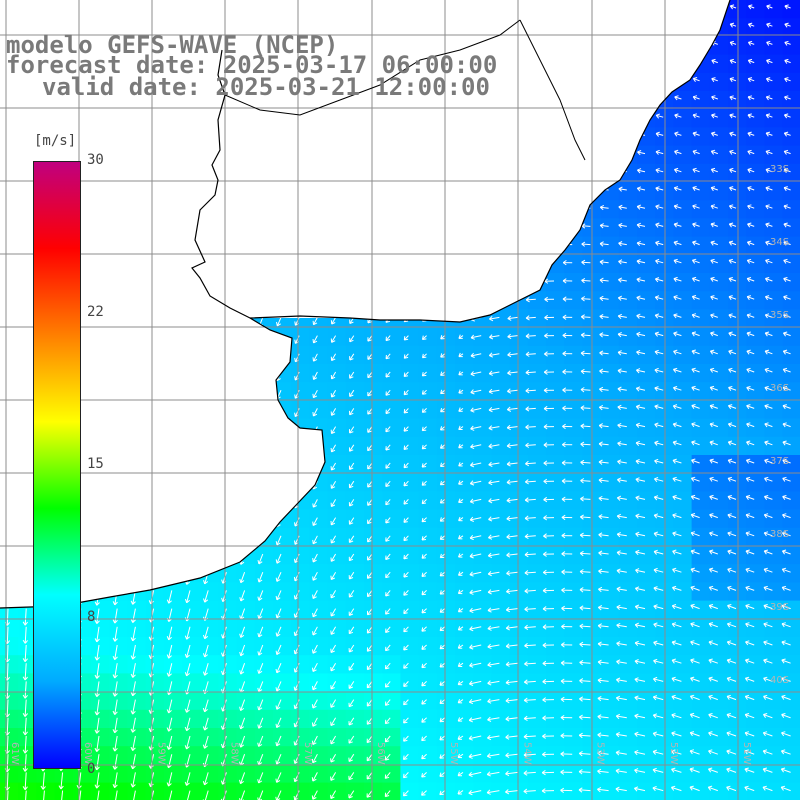 This screenshot has height=800, width=800. I want to click on lon-label: 55W, so click(453, 753).